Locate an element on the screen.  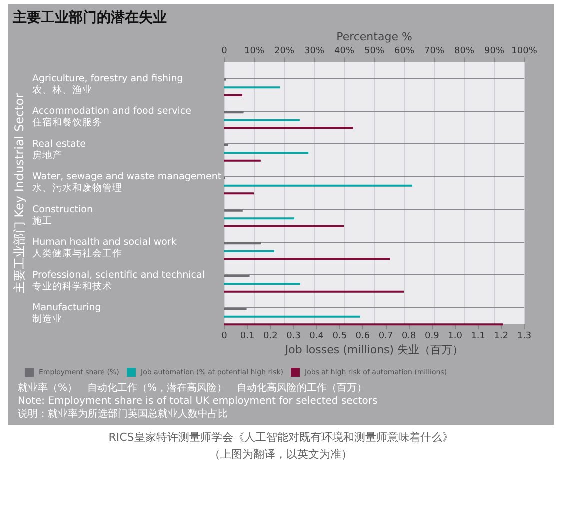
x2-tick-label: 40% is located at coordinates (344, 51).